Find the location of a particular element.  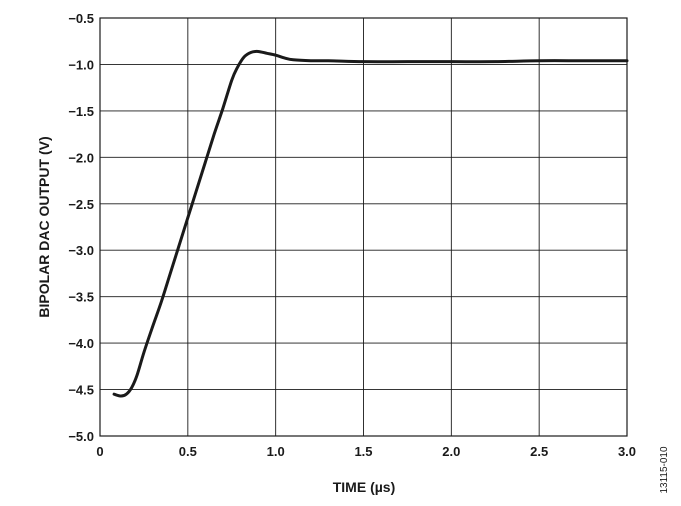

x-axis-label: TIME (µs) is located at coordinates (364, 487).